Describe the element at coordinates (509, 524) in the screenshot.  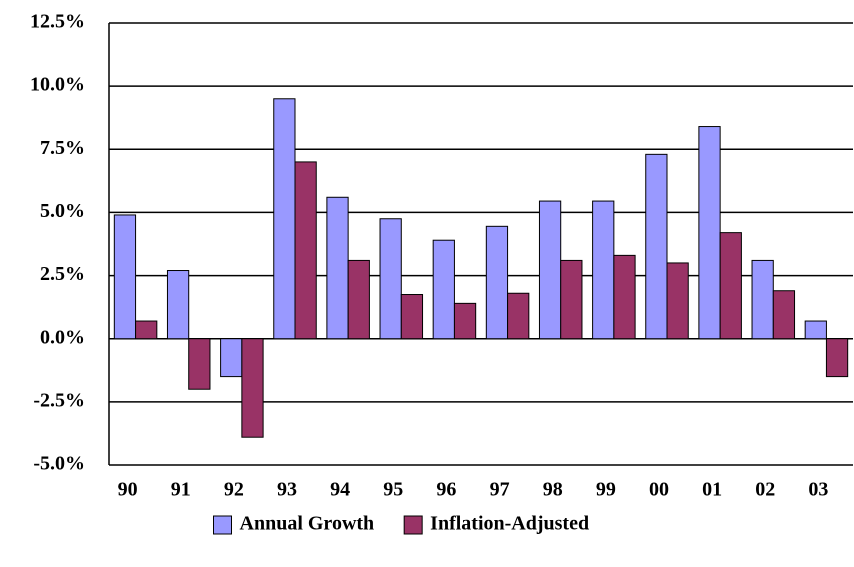
I see `legend-label: Inflation-Adjusted` at that location.